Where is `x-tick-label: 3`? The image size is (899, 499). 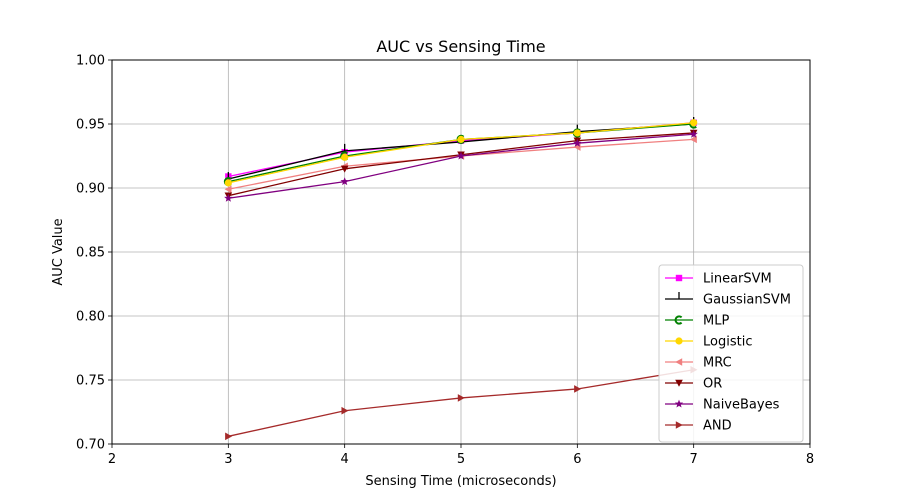
x-tick-label: 3 is located at coordinates (228, 459).